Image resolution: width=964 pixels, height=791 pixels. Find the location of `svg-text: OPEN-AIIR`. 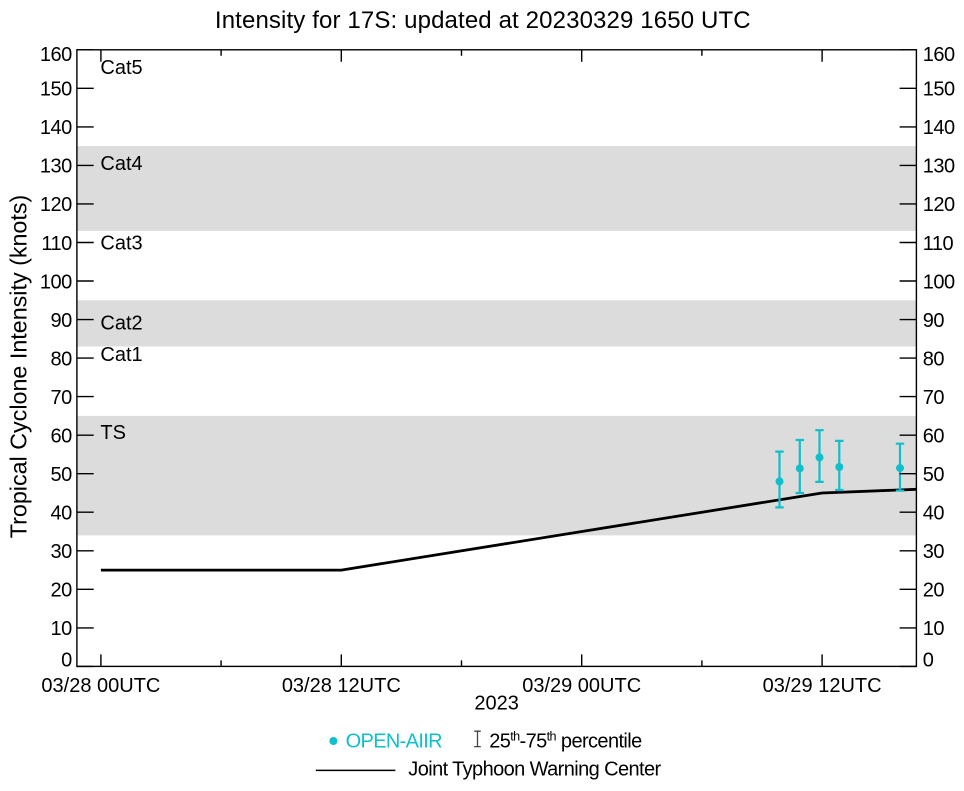

svg-text: OPEN-AIIR is located at coordinates (394, 742).